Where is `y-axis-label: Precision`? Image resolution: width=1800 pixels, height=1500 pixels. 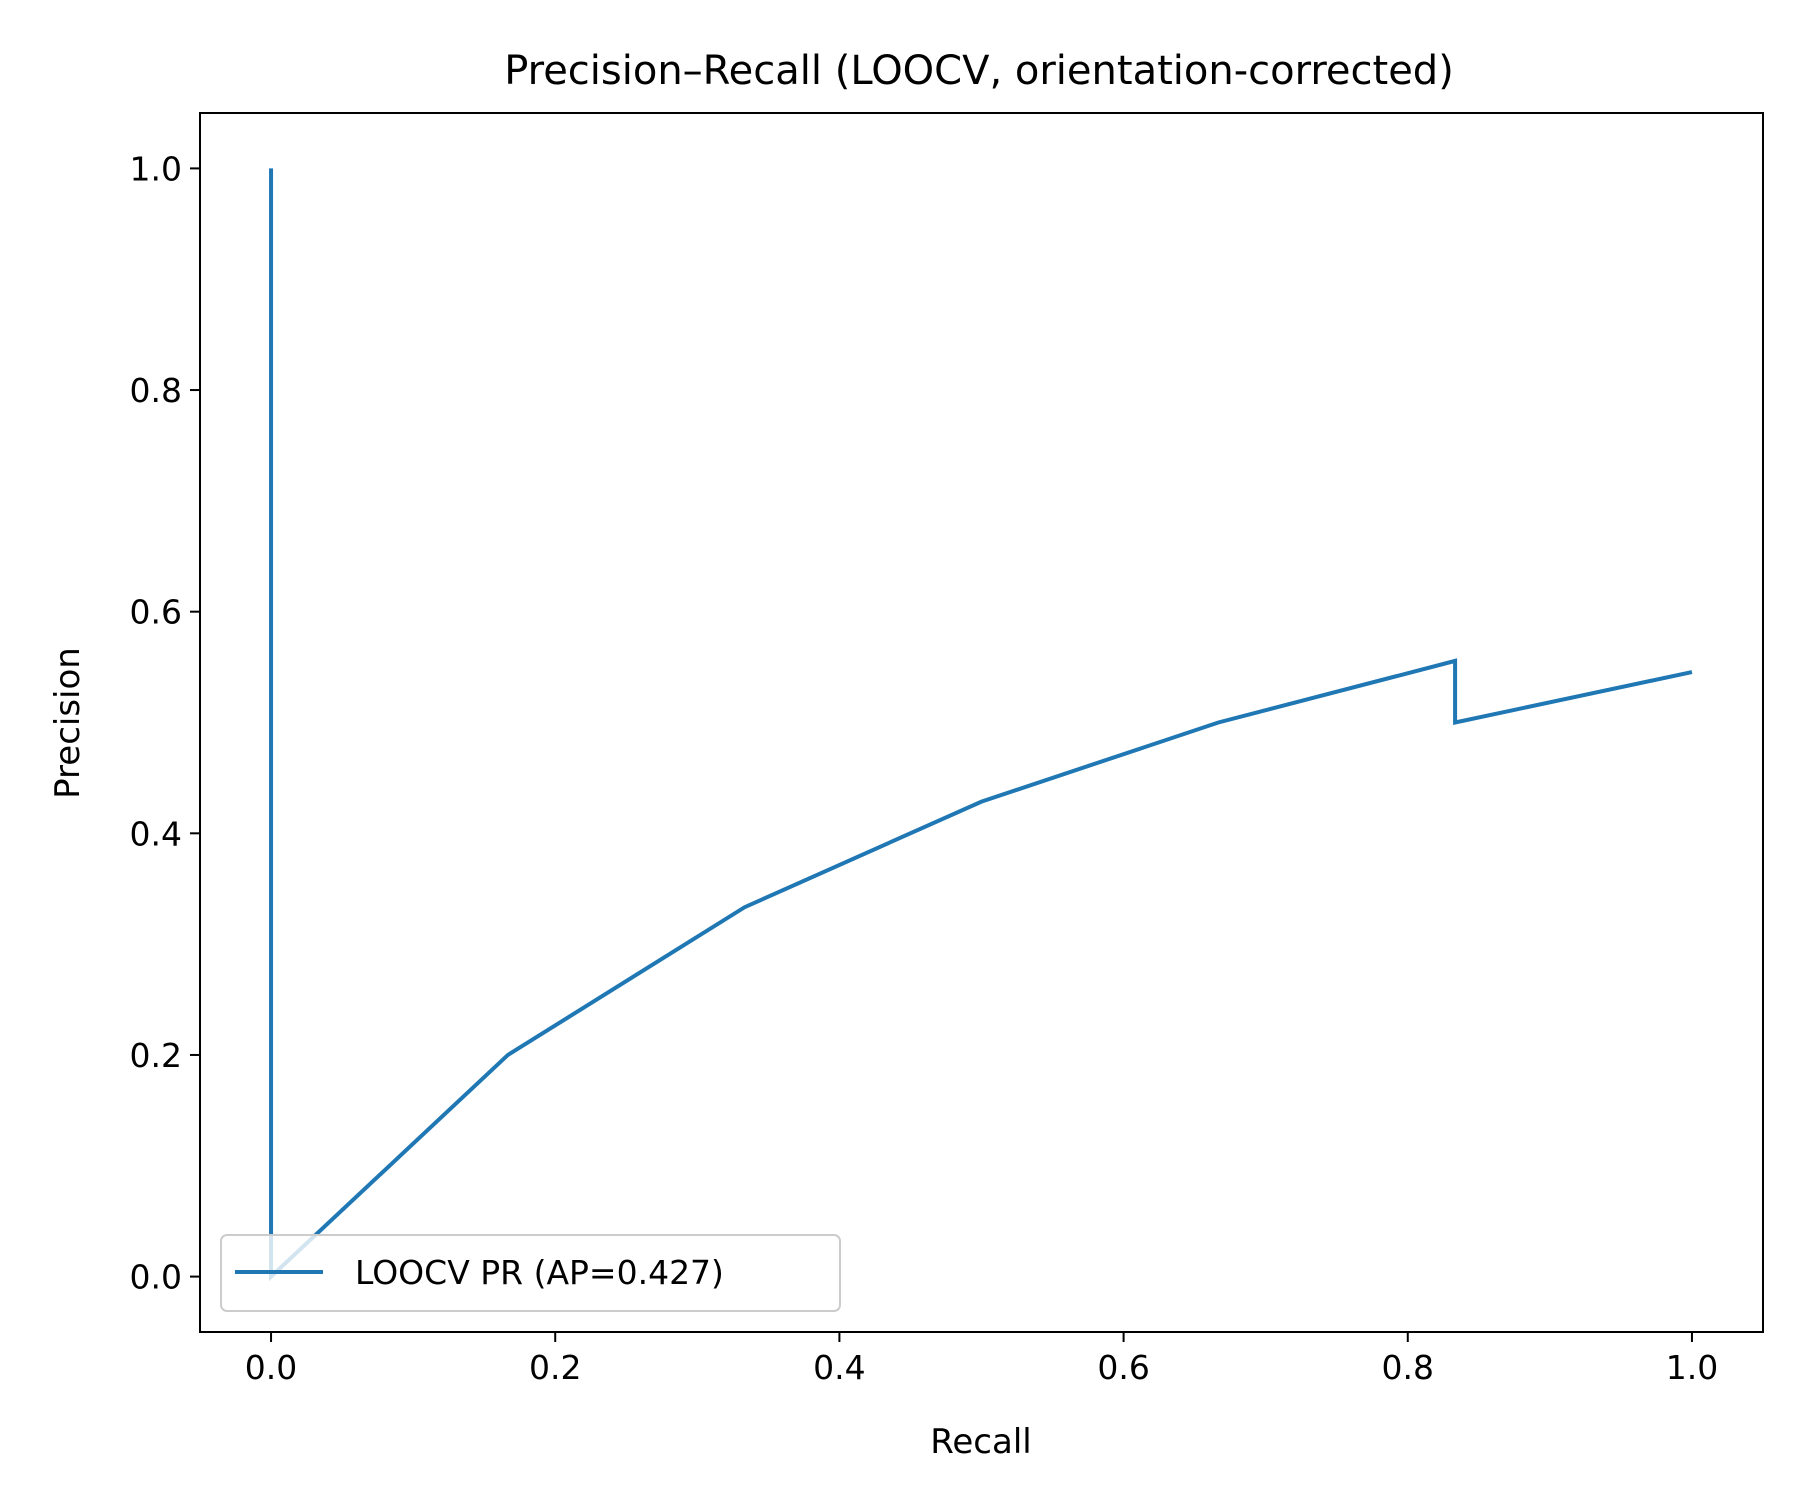 y-axis-label: Precision is located at coordinates (68, 723).